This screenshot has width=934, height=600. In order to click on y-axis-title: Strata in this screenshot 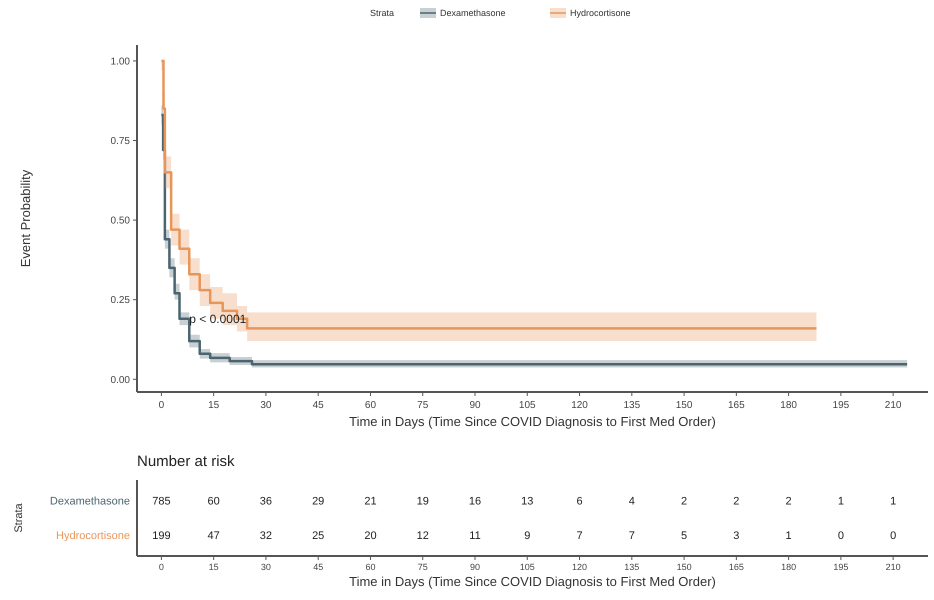, I will do `click(19, 517)`.